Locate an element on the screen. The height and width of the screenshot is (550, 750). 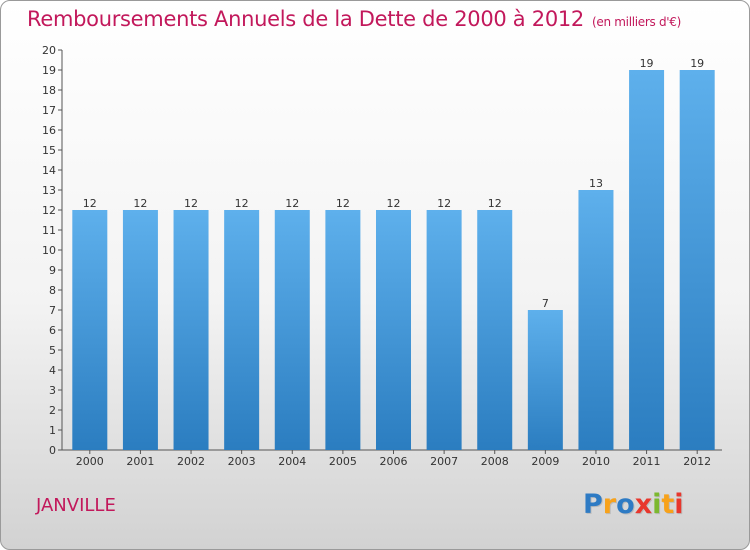
y-tick-label: 16 is located at coordinates (49, 130).